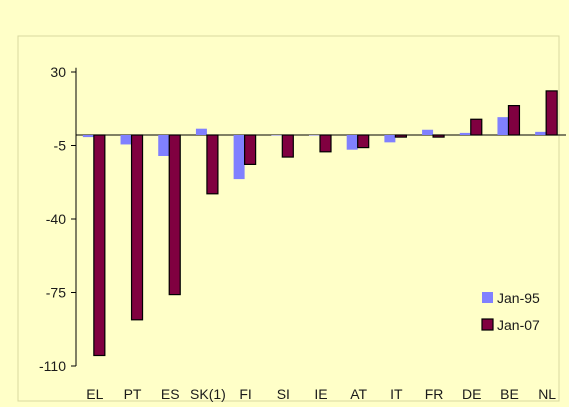 The height and width of the screenshot is (407, 569). Describe the element at coordinates (245, 394) in the screenshot. I see `x-category-label: FI` at that location.